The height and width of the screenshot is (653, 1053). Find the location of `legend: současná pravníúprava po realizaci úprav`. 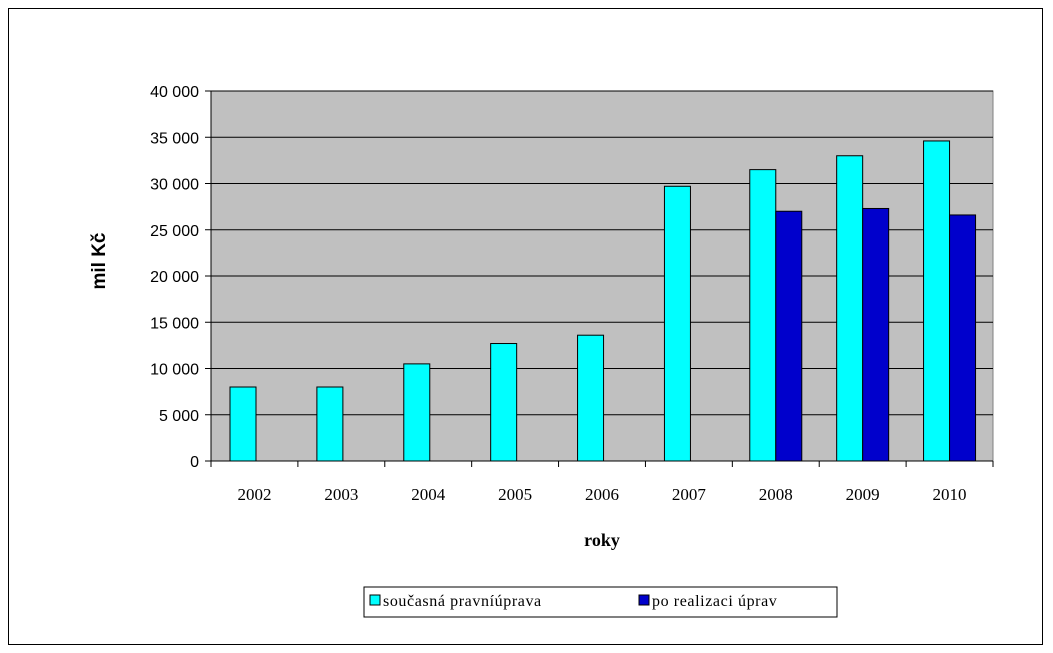

legend: současná pravníúprava po realizaci úprav is located at coordinates (600, 602).